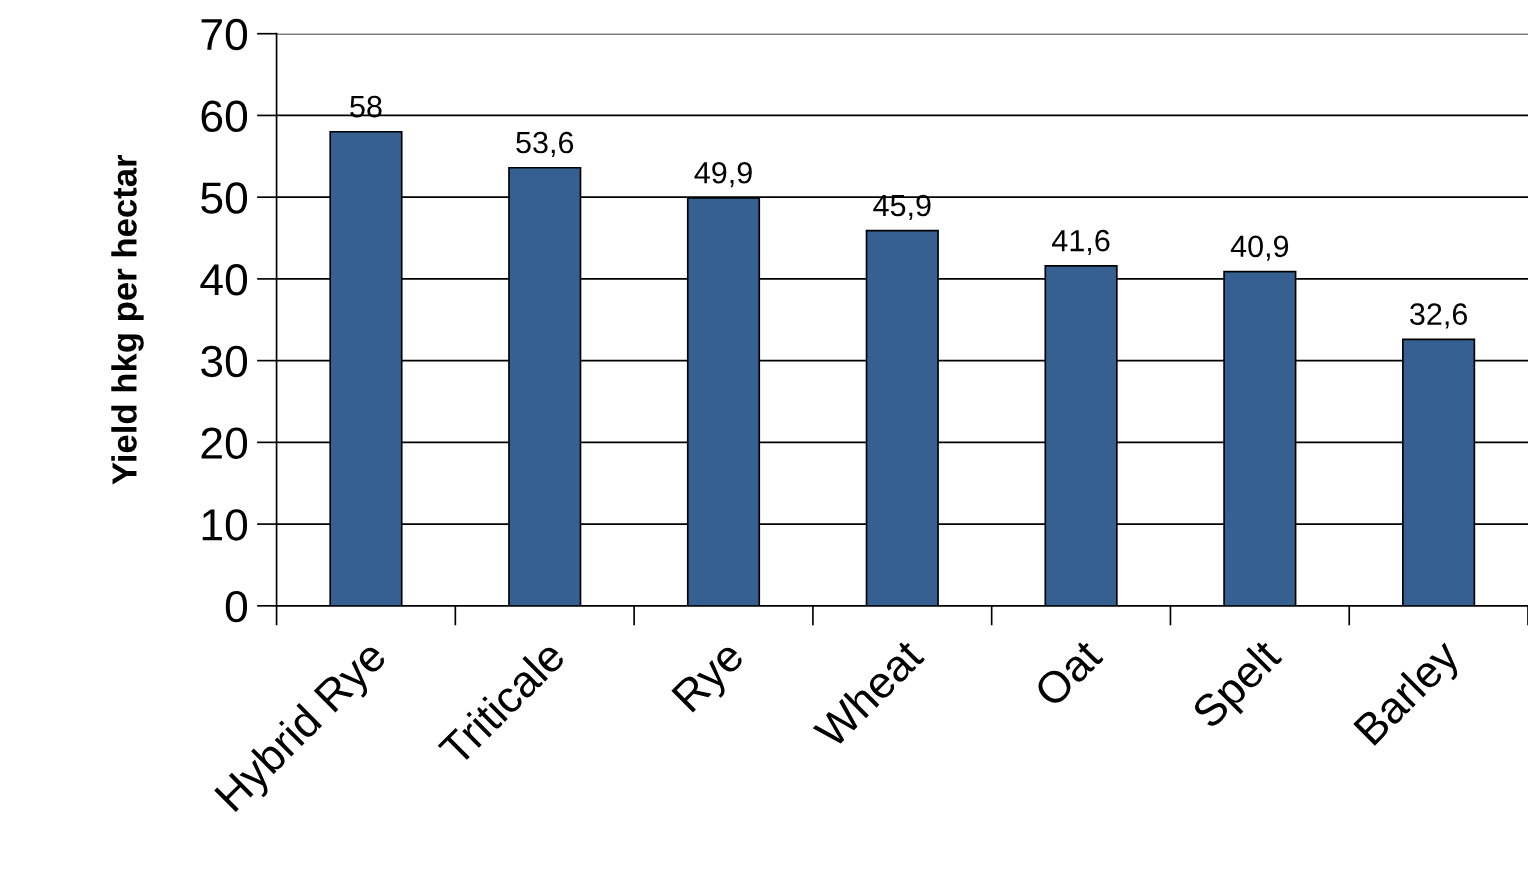 This screenshot has width=1528, height=887. Describe the element at coordinates (224, 34) in the screenshot. I see `y-tick-label: 70` at that location.